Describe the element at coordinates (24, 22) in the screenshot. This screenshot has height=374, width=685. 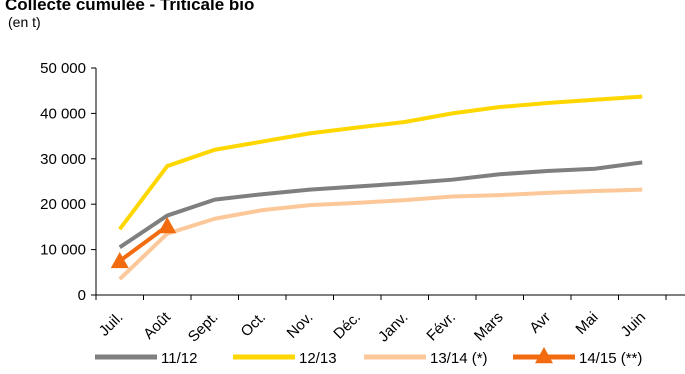
I see `unit-label: (en t)` at that location.